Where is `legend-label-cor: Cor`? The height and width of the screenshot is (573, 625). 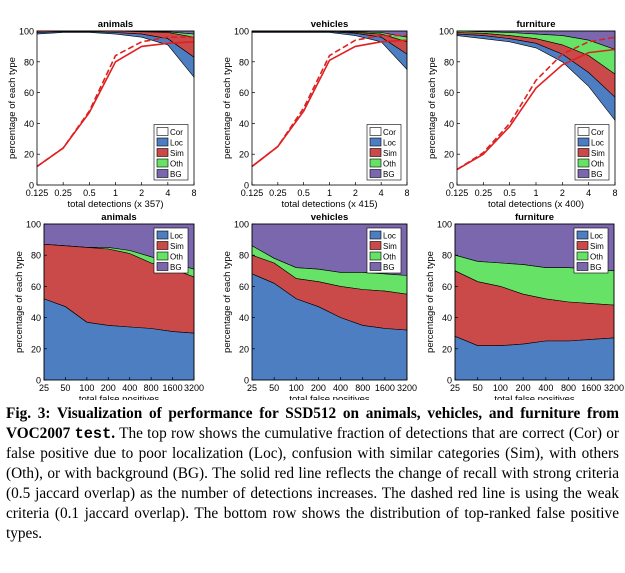 legend-label-cor: Cor is located at coordinates (389, 132).